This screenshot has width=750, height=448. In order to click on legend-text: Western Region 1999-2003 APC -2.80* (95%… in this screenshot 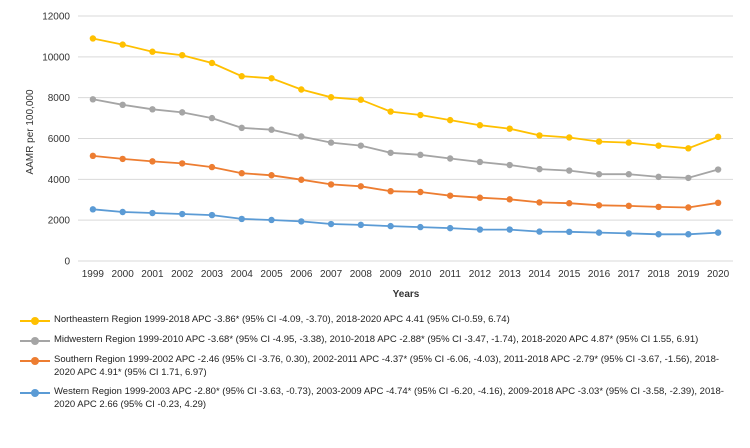, I will do `click(389, 398)`.